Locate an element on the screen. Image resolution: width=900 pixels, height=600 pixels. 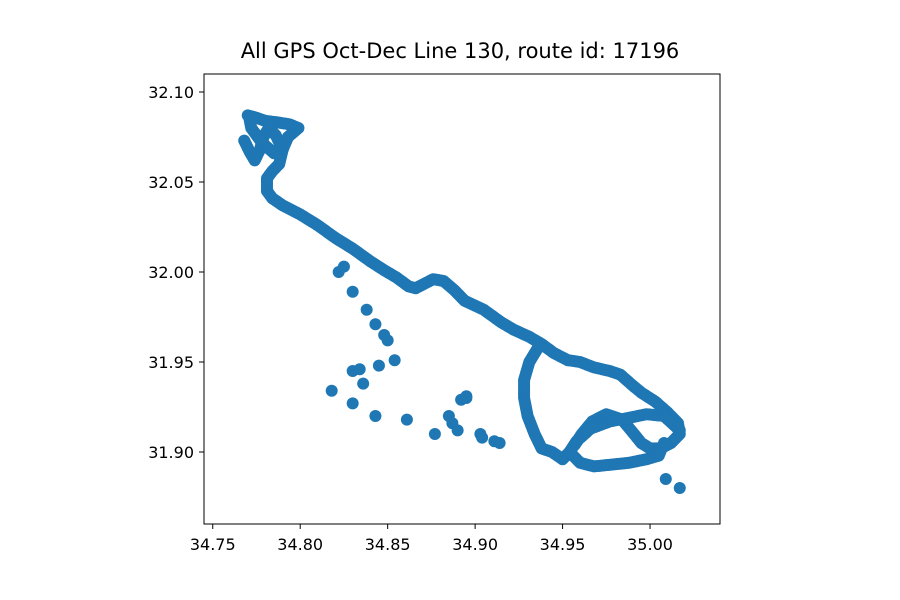
x-tick-label: 34.95 is located at coordinates (563, 544).